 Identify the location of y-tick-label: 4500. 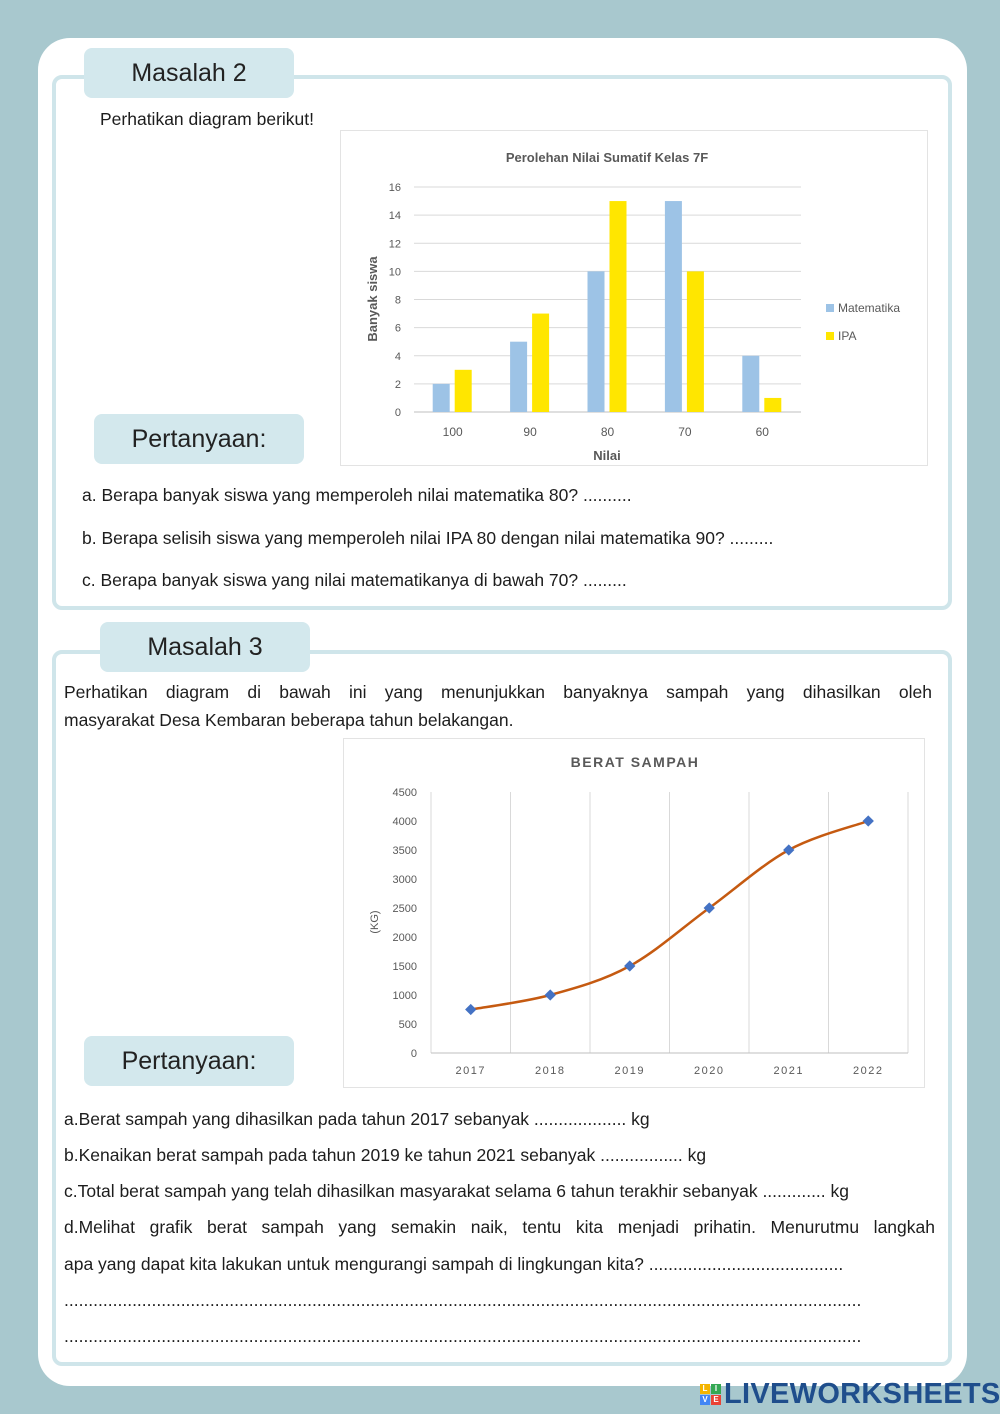
(405, 793).